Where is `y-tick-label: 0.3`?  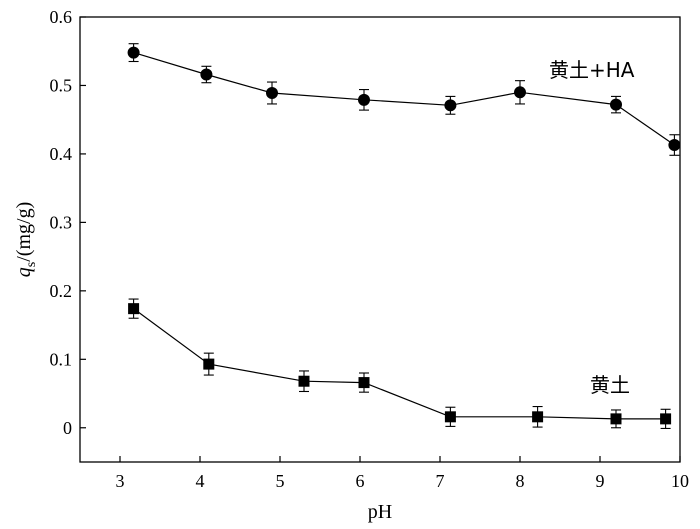
y-tick-label: 0.3 is located at coordinates (61, 222).